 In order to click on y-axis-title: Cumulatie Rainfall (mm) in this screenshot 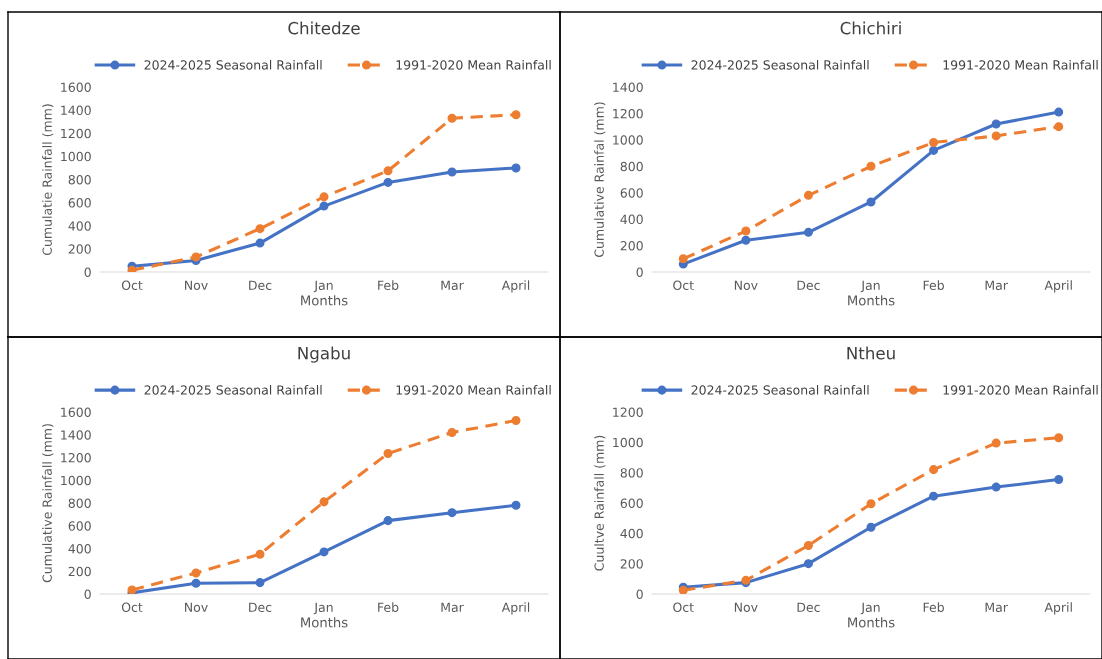, I will do `click(48, 180)`.